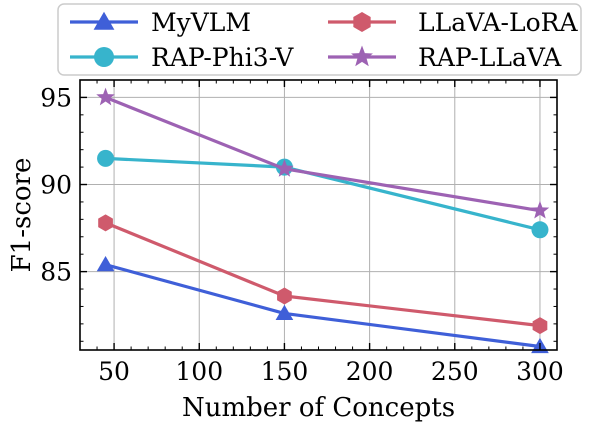 This screenshot has width=589, height=428. What do you see at coordinates (455, 371) in the screenshot?
I see `x-tick-label: 250` at bounding box center [455, 371].